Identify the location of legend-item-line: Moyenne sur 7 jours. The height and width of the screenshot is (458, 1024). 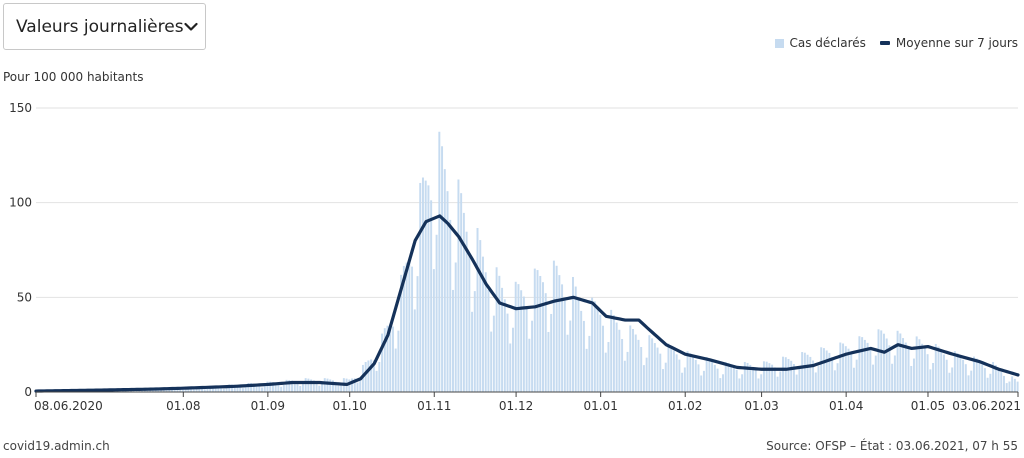
(948, 43).